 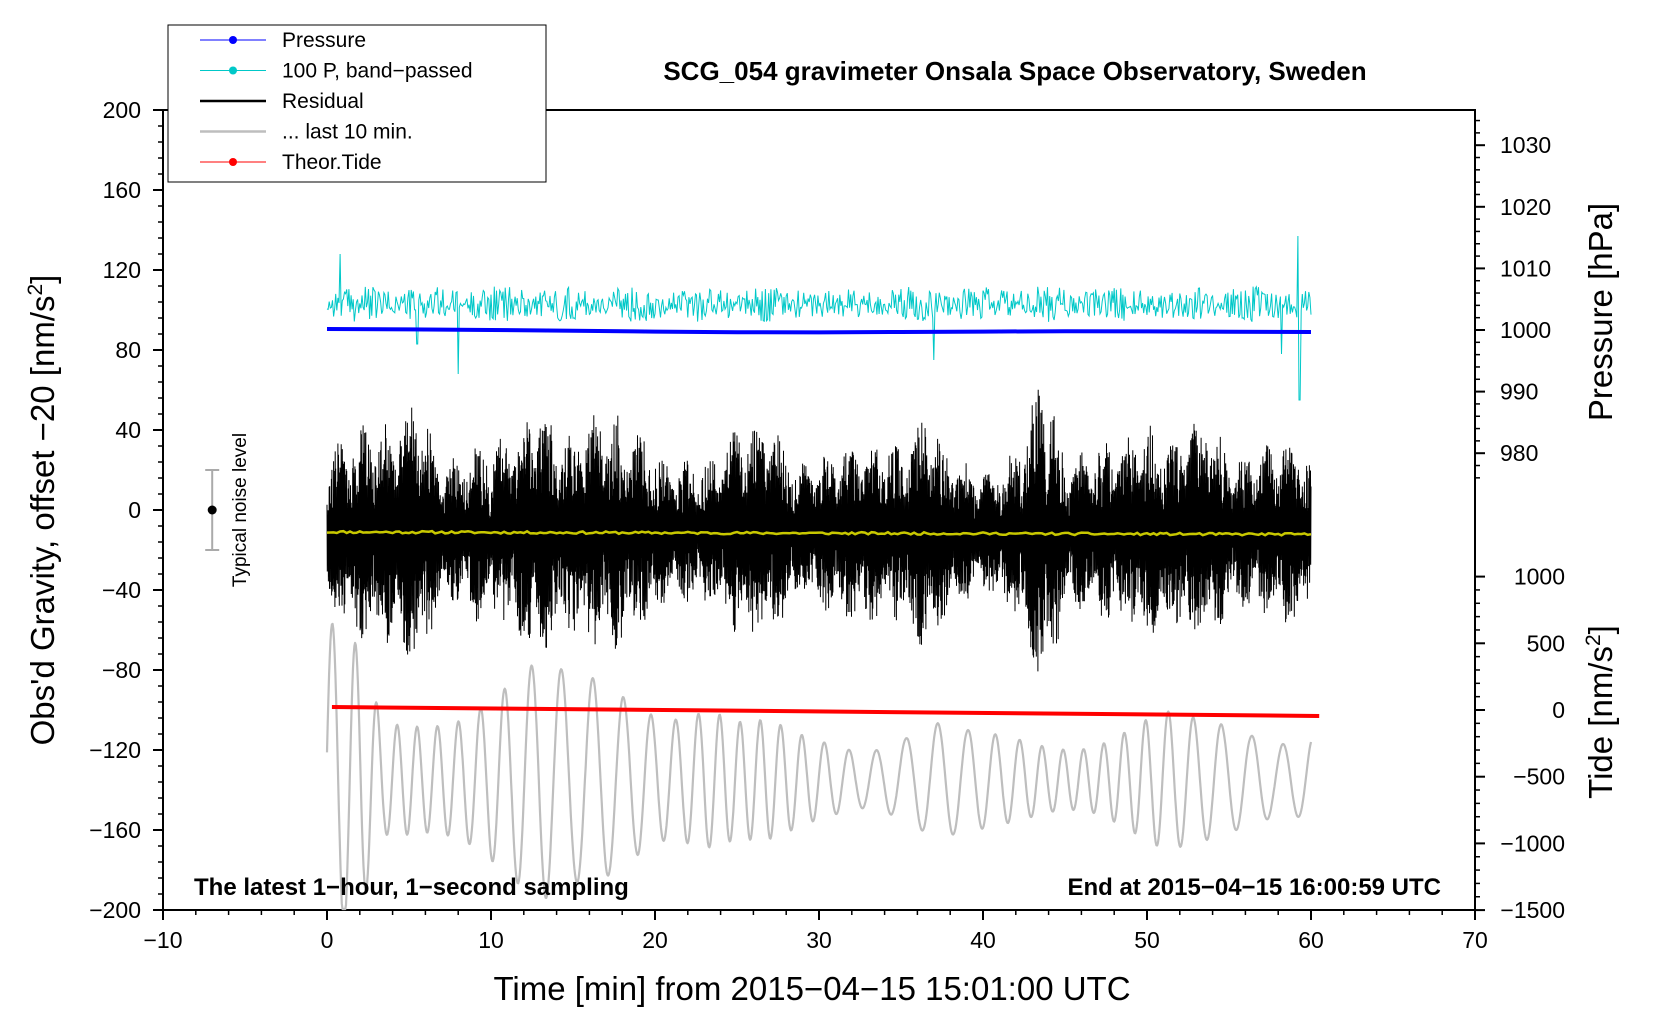 I want to click on pressure-series, so click(x=819, y=331).